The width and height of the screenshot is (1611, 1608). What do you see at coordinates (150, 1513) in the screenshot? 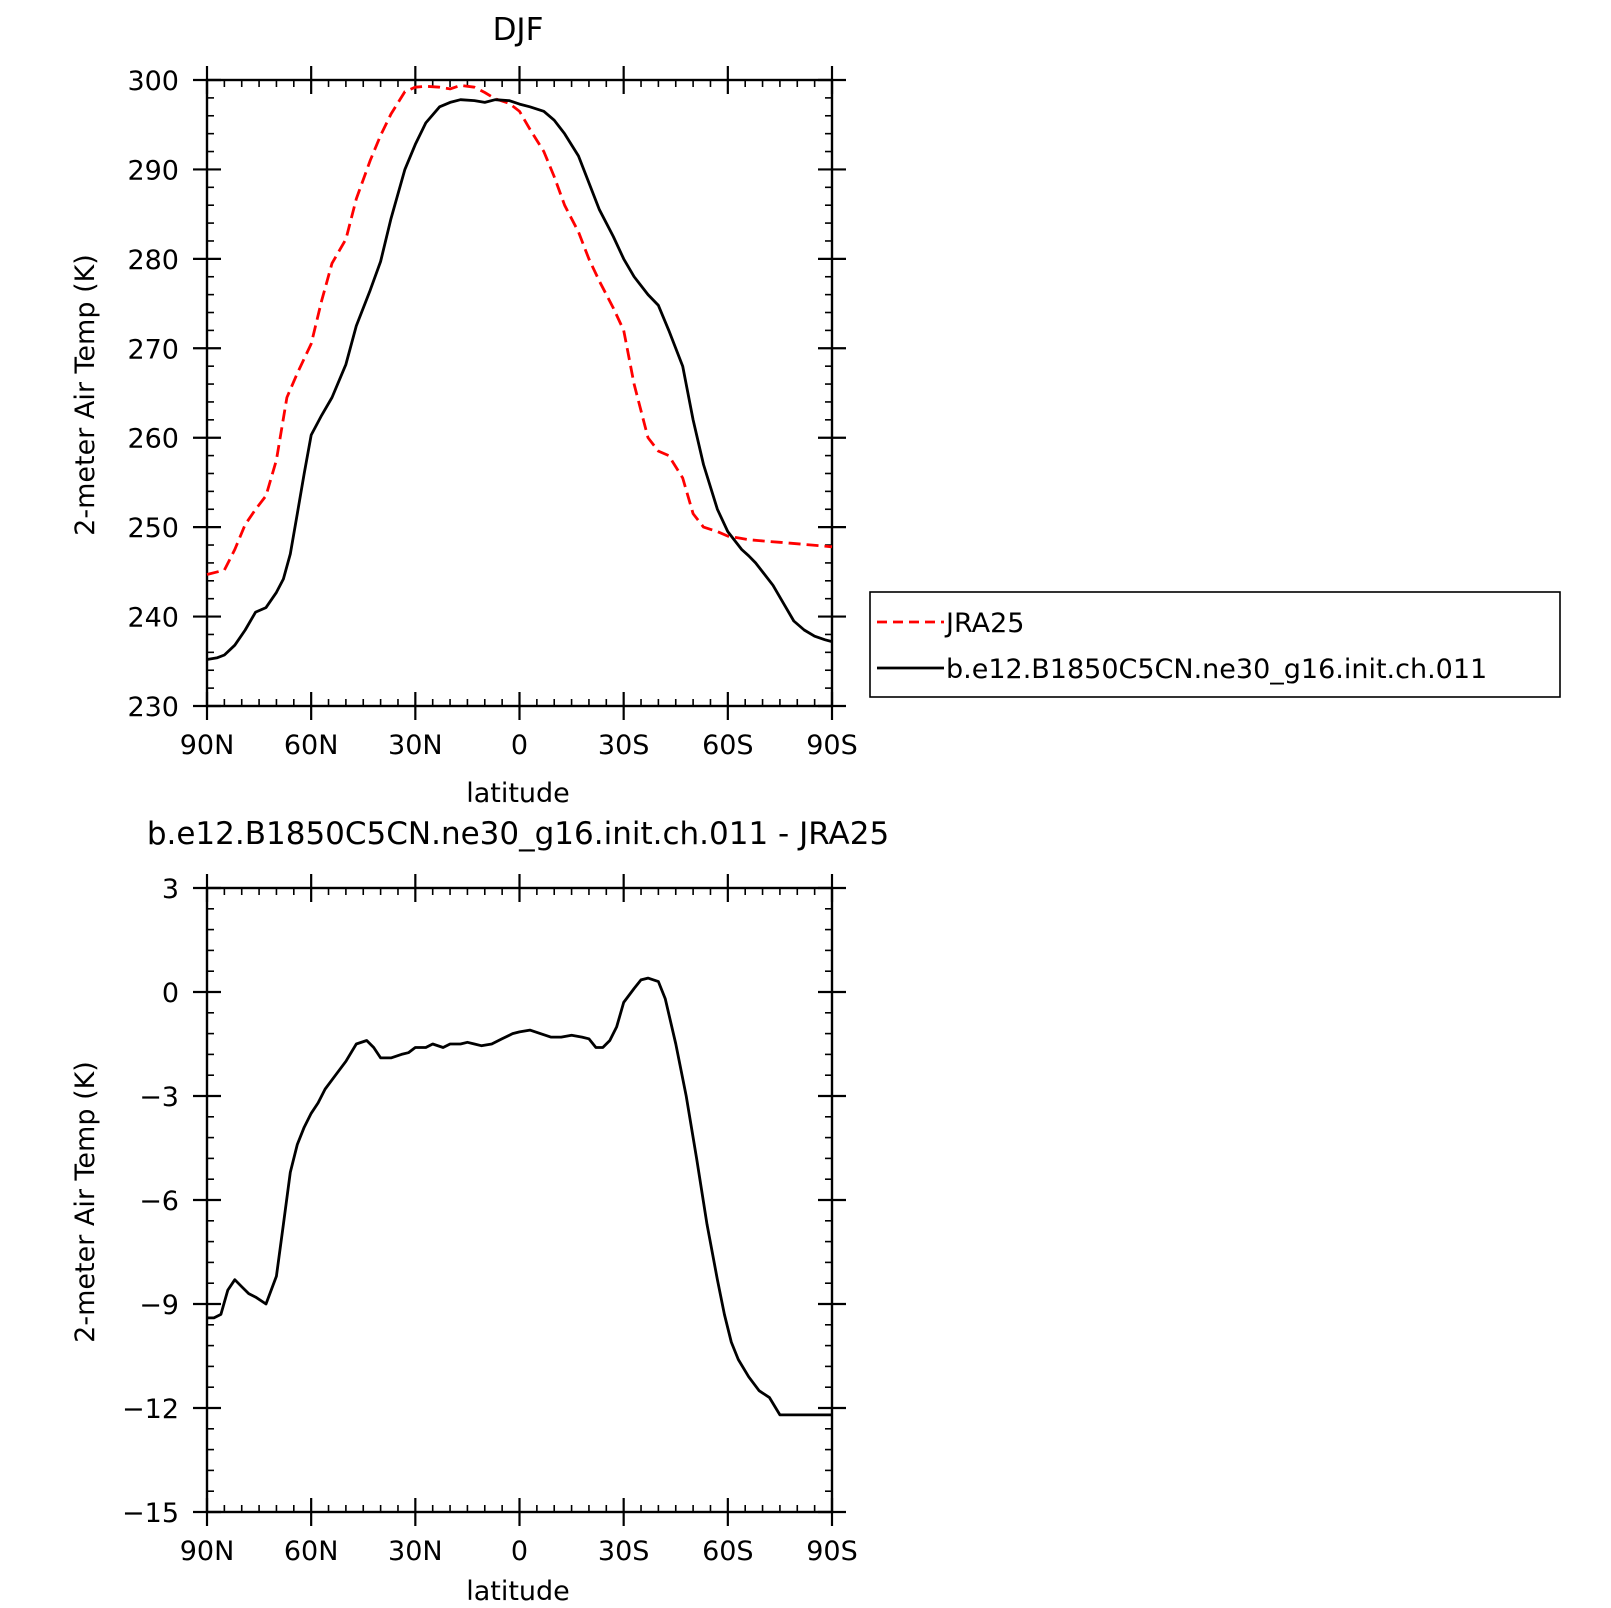
I see `bottom-y-tick-label: −15` at bounding box center [150, 1513].